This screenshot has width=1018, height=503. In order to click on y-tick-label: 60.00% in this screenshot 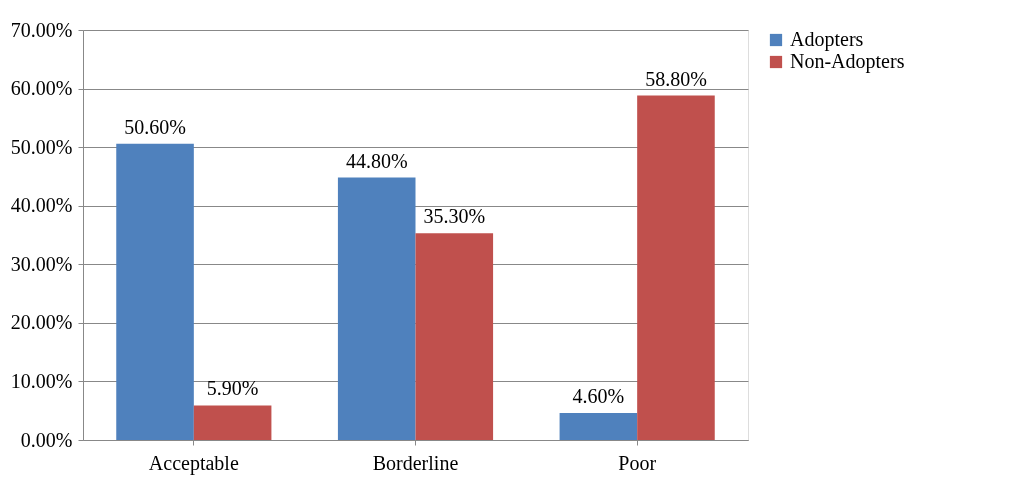, I will do `click(41, 88)`.